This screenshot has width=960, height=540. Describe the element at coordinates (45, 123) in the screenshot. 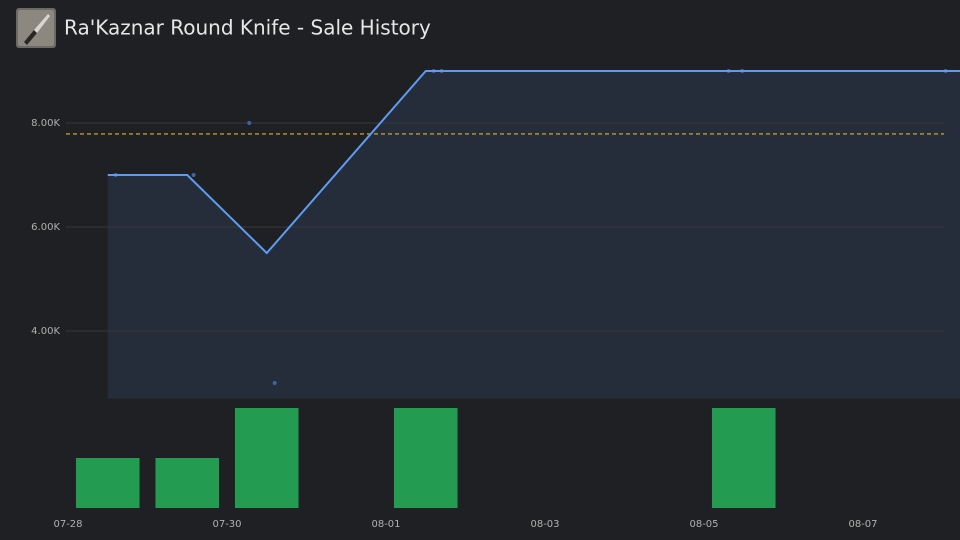

I see `y-tick-label: 8.00K` at that location.